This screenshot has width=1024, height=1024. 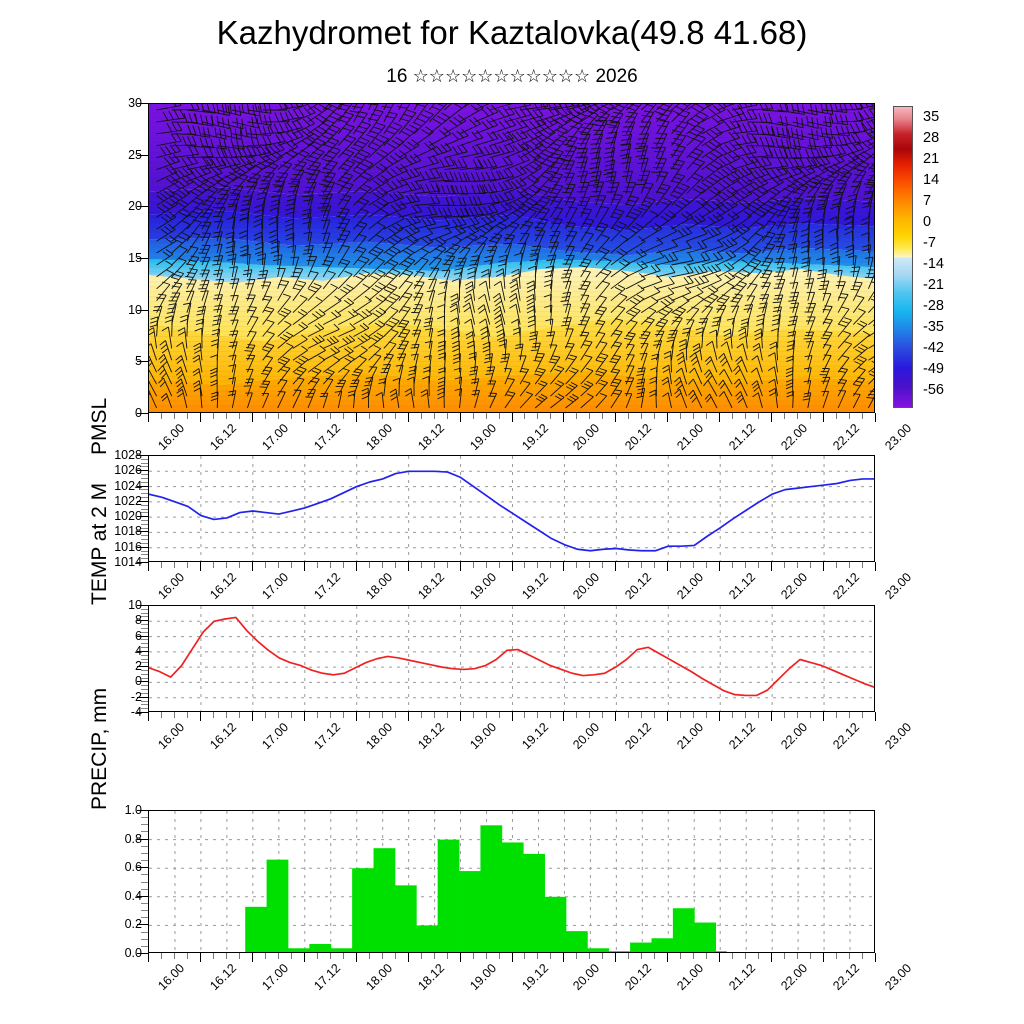 What do you see at coordinates (326, 736) in the screenshot?
I see `x-axis-label: 17.12` at bounding box center [326, 736].